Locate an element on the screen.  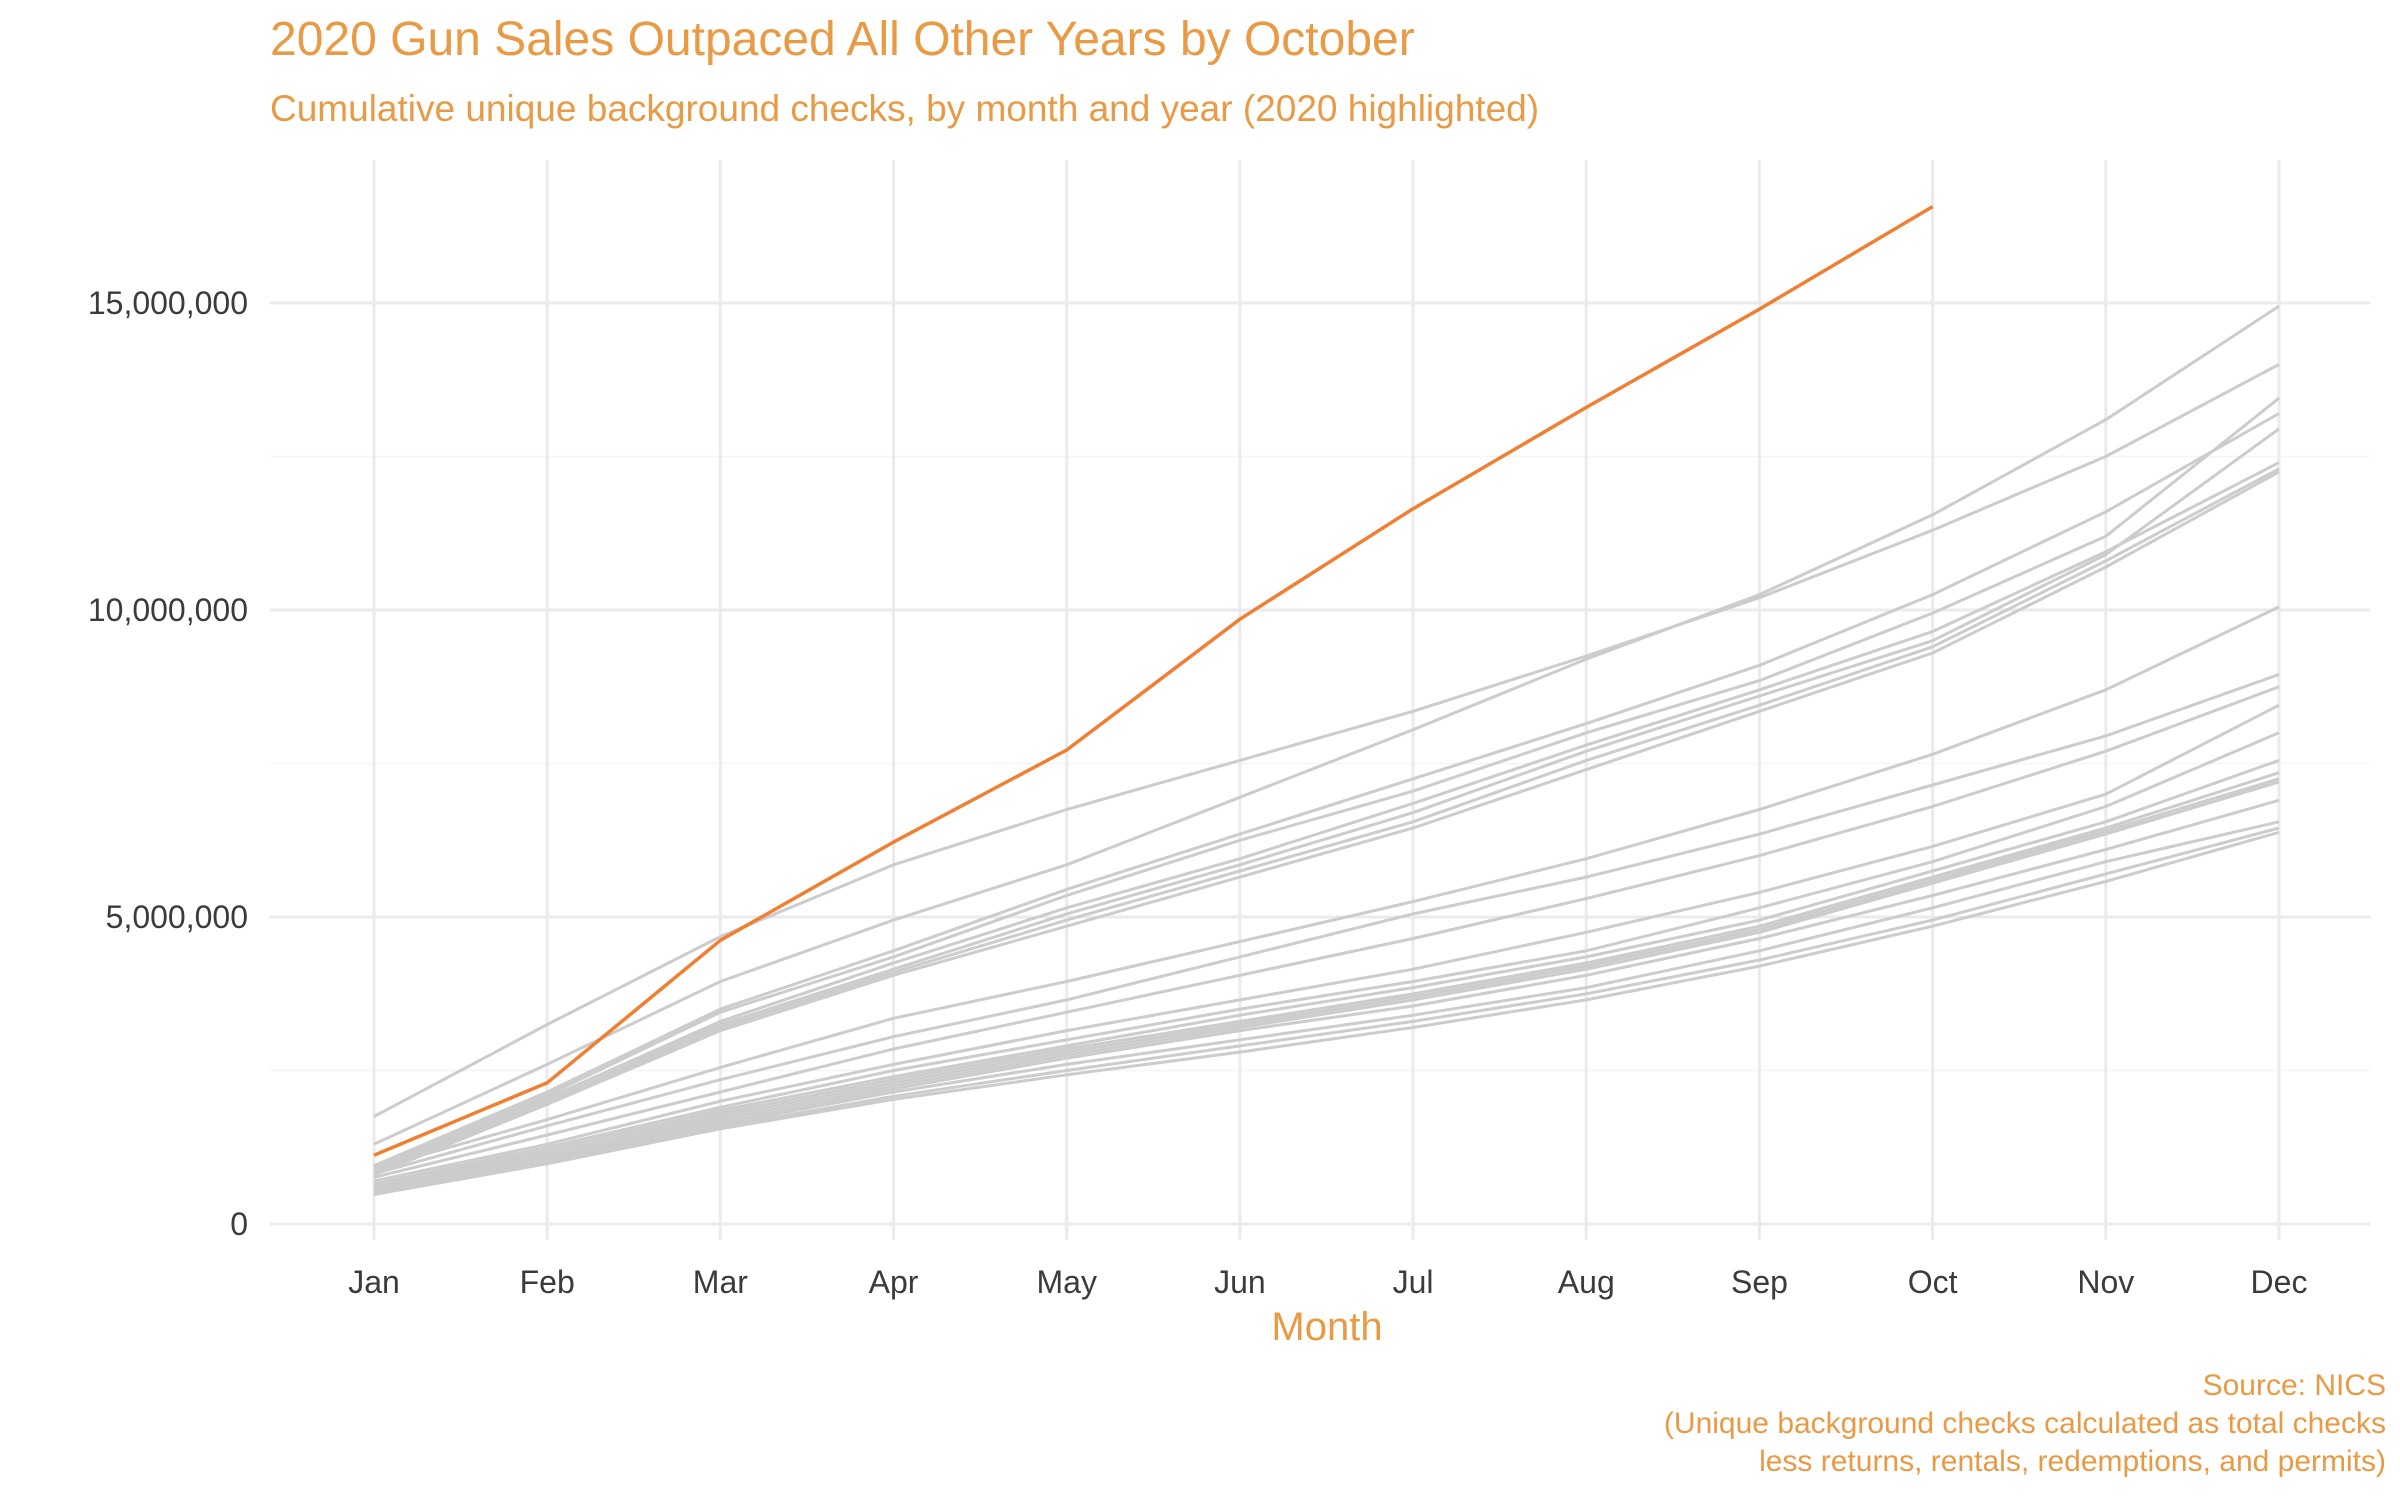
caption-source: Source: NICS is located at coordinates (2294, 1385).